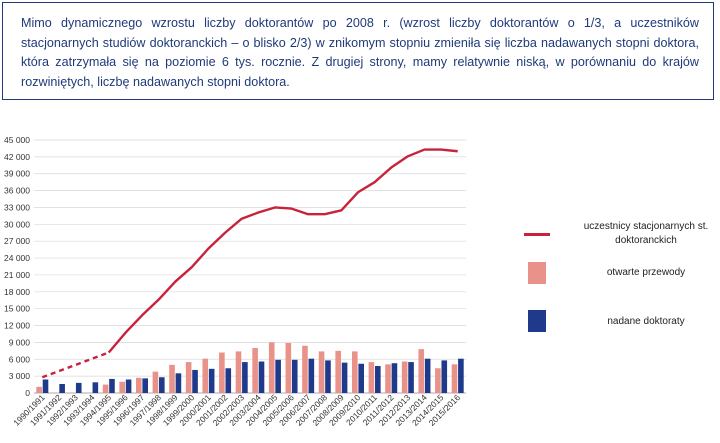 This screenshot has height=443, width=720. I want to click on y-tick-label: 9 000, so click(20, 342).